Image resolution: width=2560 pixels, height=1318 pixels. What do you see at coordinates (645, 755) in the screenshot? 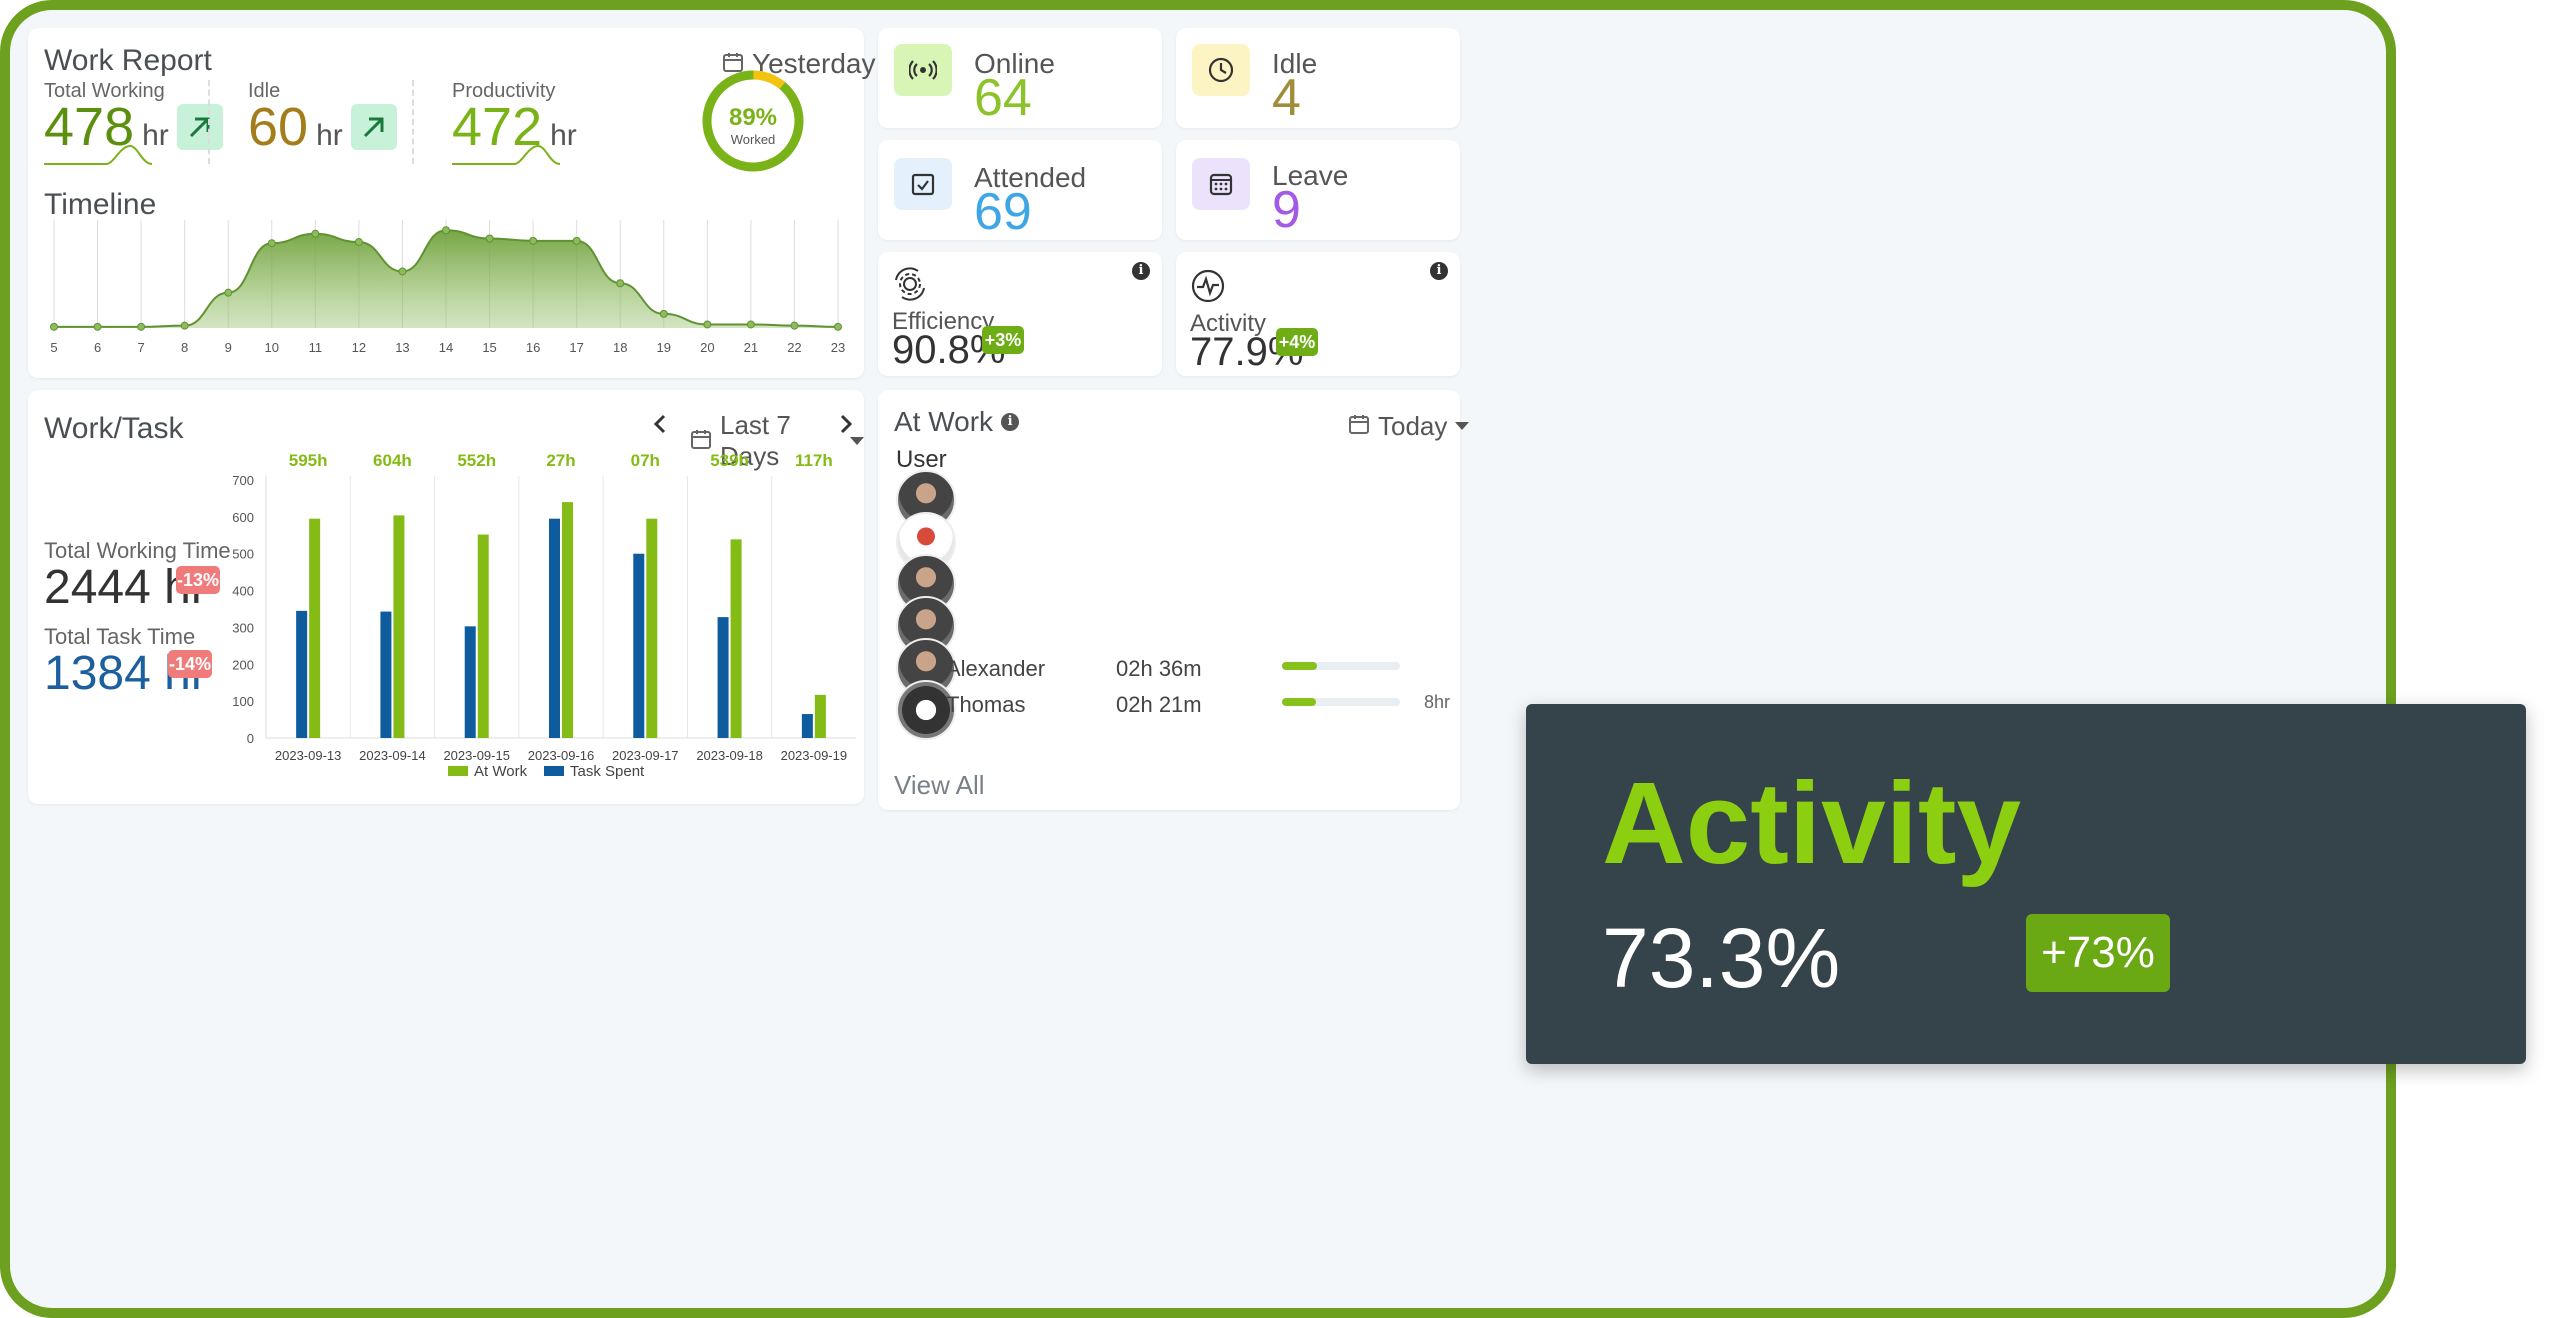
I see `bar-x-tick-label: 2023-09-17` at bounding box center [645, 755].